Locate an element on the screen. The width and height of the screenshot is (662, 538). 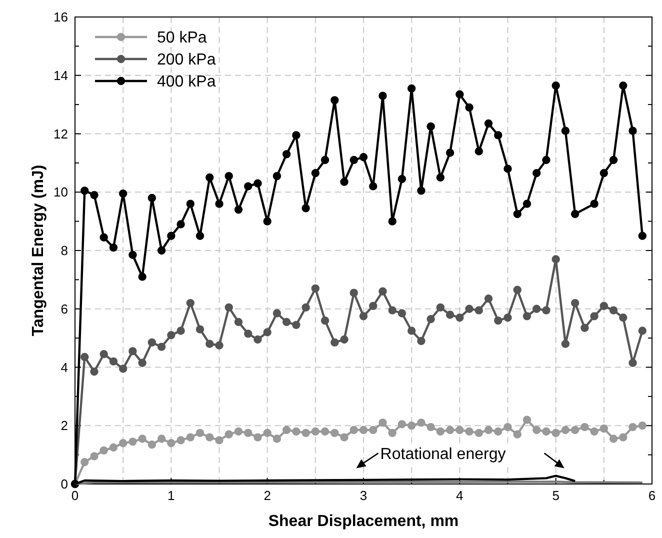
x-tick-label: 5 is located at coordinates (556, 495).